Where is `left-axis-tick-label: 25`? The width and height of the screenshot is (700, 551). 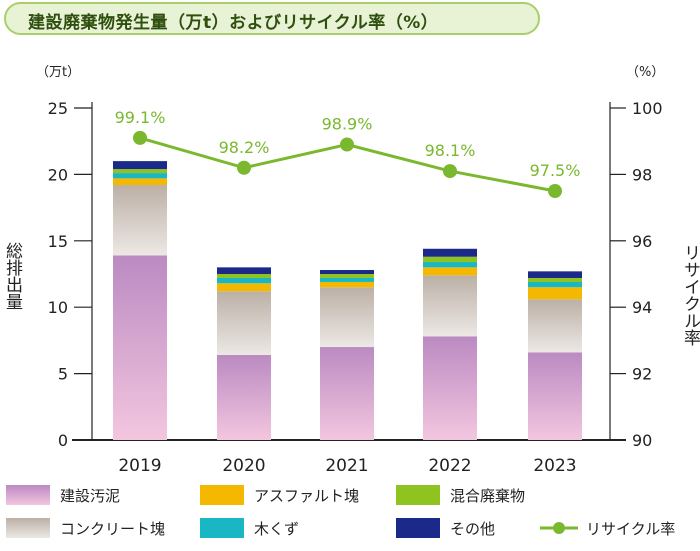 left-axis-tick-label: 25 is located at coordinates (58, 108).